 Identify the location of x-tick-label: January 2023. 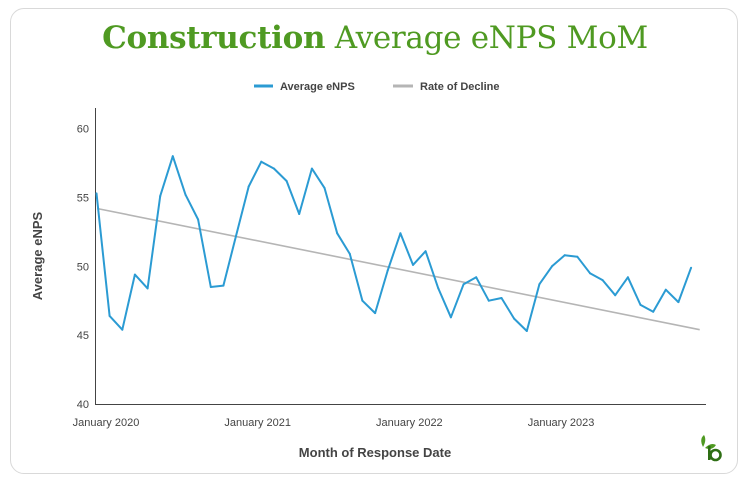
(561, 423).